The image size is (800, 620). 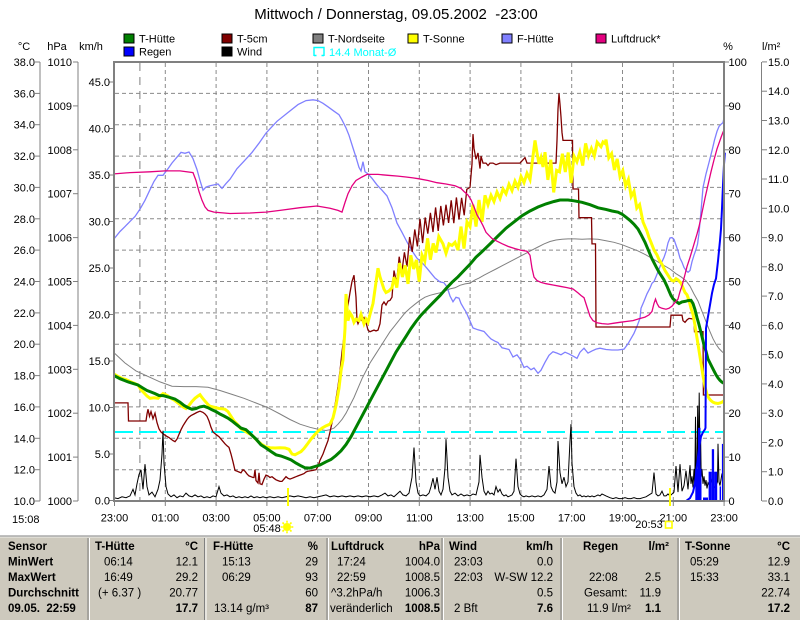 What do you see at coordinates (60, 458) in the screenshot?
I see `svg-text: 1001` at bounding box center [60, 458].